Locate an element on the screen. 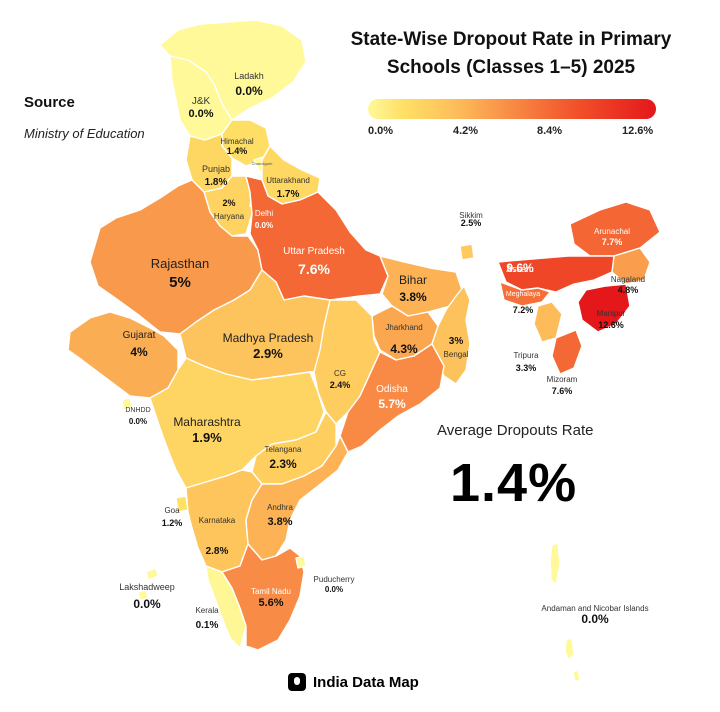 The width and height of the screenshot is (720, 712). region-label-sikkim: Sikkim is located at coordinates (471, 215).